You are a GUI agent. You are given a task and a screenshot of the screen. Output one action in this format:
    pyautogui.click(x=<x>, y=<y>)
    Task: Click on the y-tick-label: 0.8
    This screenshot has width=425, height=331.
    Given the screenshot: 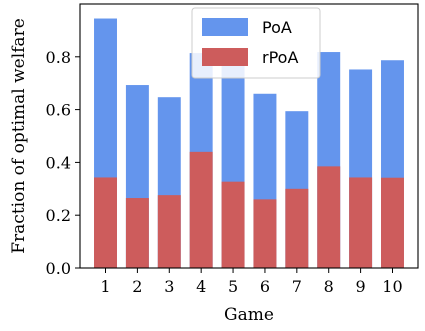 What is the action you would take?
    pyautogui.click(x=58, y=57)
    